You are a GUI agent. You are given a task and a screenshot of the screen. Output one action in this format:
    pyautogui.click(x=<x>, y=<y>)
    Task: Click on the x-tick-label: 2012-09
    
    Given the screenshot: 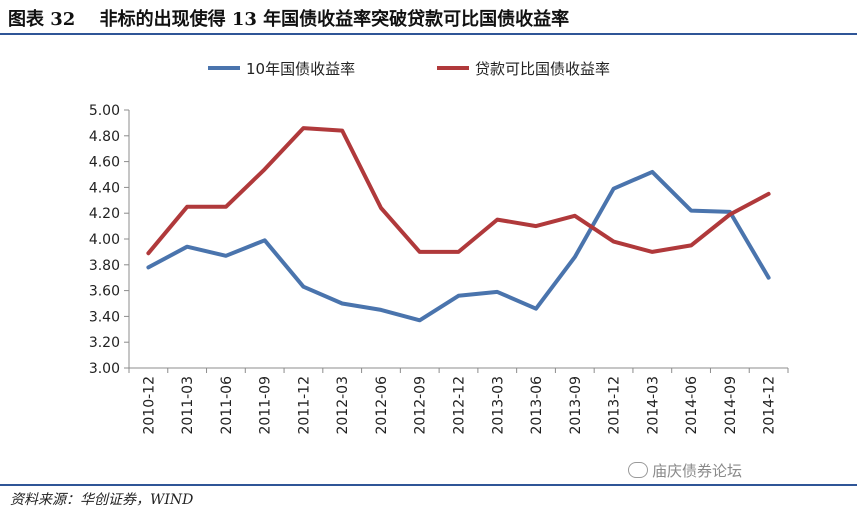 What is the action you would take?
    pyautogui.click(x=421, y=405)
    